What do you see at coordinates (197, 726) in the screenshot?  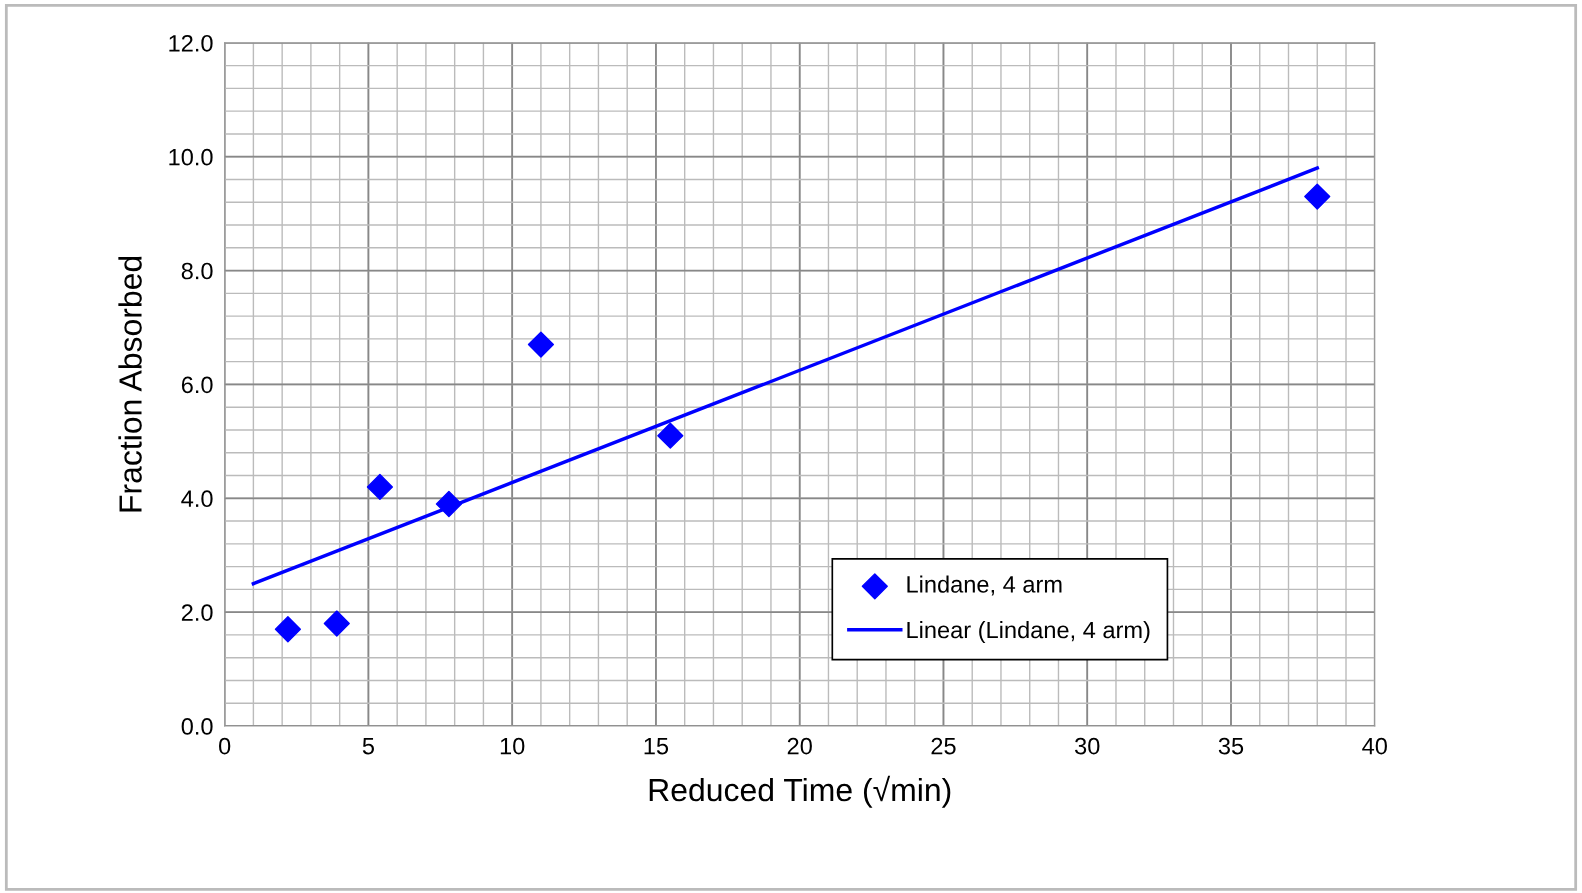 I see `y-tick-label: 0.0` at bounding box center [197, 726].